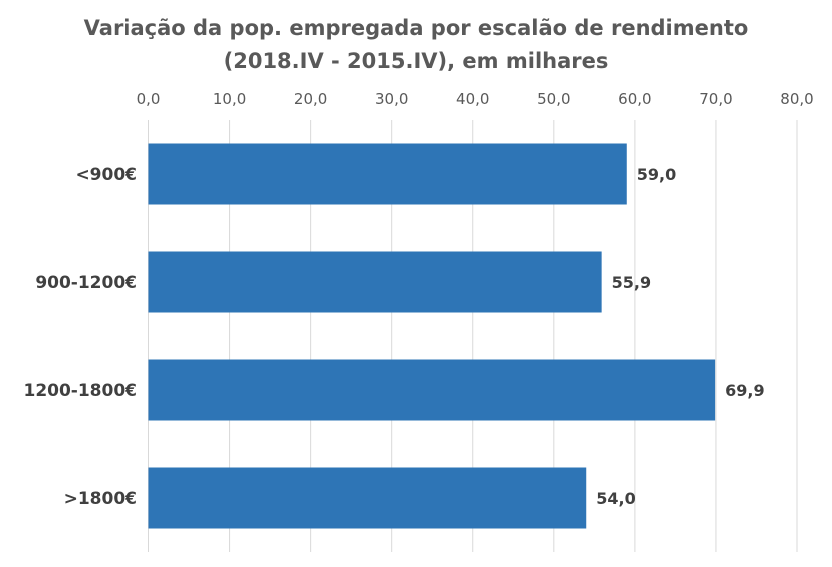  I want to click on x-tick-label: 50,0, so click(553, 99).